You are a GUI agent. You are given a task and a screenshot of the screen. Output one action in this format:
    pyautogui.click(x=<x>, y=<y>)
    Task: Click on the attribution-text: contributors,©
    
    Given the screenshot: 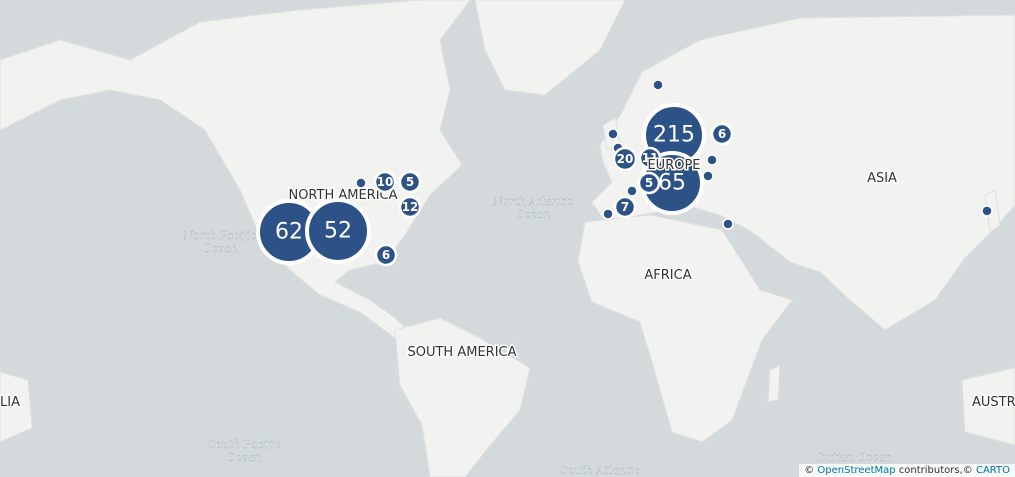 What is the action you would take?
    pyautogui.click(x=935, y=470)
    